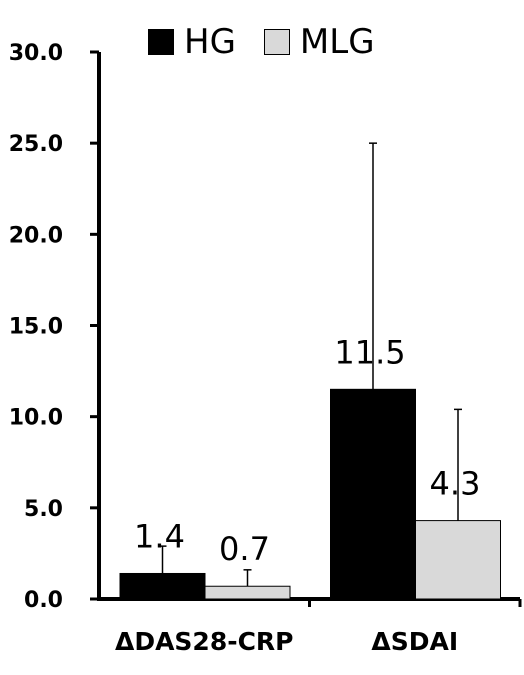  I want to click on y-tick-label: 20.0, so click(36, 235).